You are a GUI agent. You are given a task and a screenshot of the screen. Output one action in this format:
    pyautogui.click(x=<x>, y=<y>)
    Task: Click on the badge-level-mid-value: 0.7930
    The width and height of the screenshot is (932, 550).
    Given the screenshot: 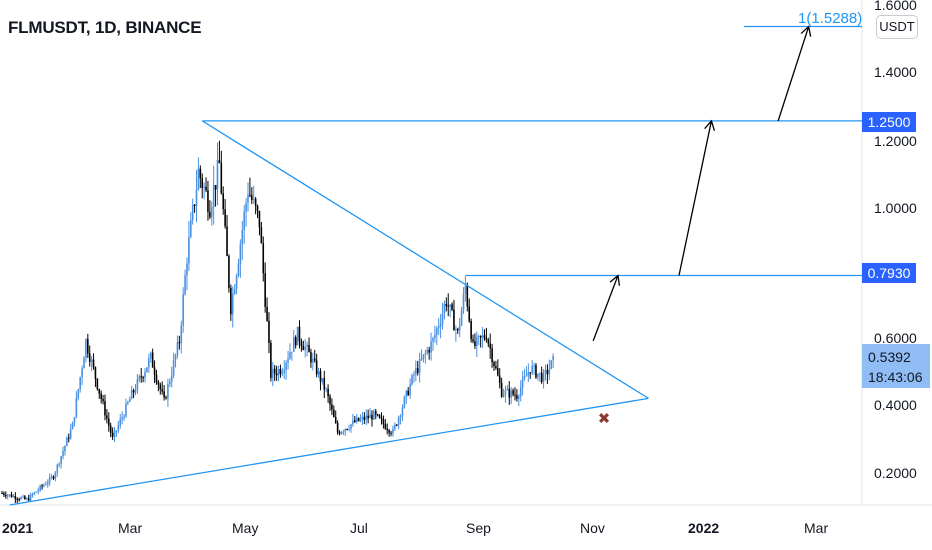 What is the action you would take?
    pyautogui.click(x=889, y=273)
    